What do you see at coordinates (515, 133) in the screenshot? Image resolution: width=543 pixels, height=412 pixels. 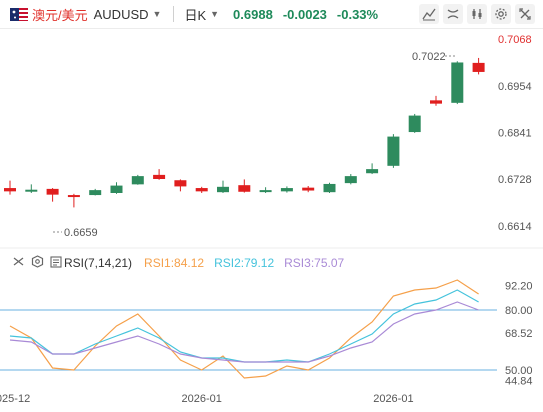 I see `price-axis-tick: 0.6841` at bounding box center [515, 133].